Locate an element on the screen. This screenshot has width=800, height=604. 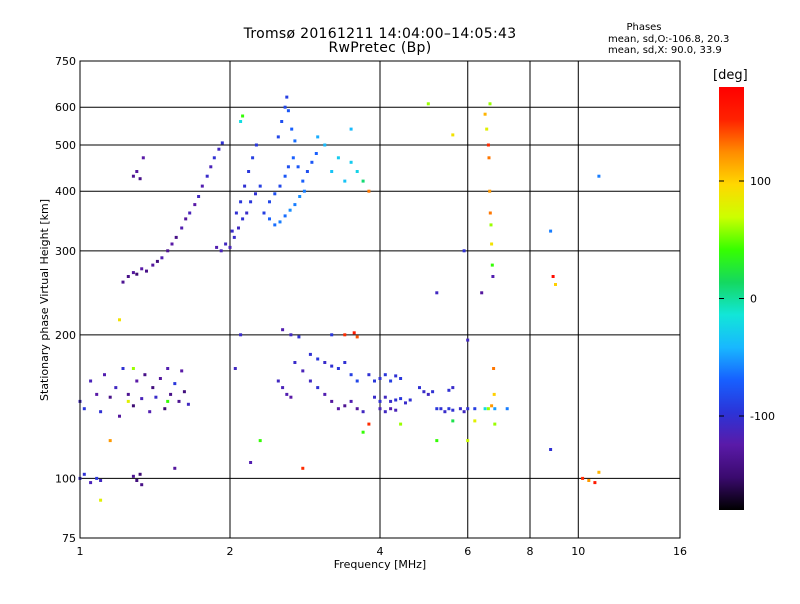
colorbar-tick-label: 0 is located at coordinates (753, 299).